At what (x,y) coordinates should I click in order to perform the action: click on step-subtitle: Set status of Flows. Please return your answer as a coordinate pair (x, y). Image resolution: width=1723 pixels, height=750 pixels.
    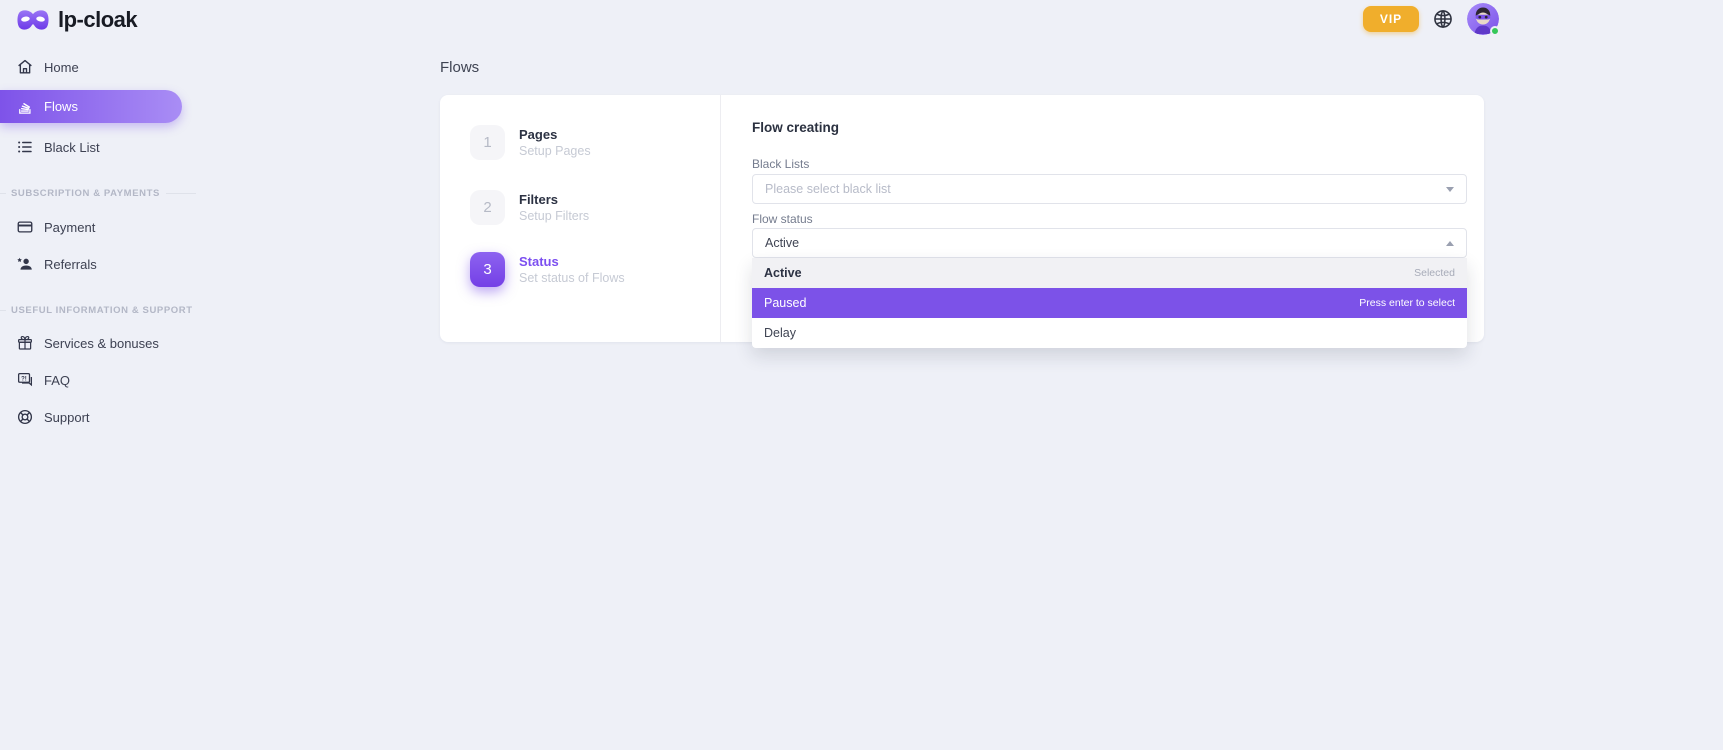
    Looking at the image, I should click on (572, 277).